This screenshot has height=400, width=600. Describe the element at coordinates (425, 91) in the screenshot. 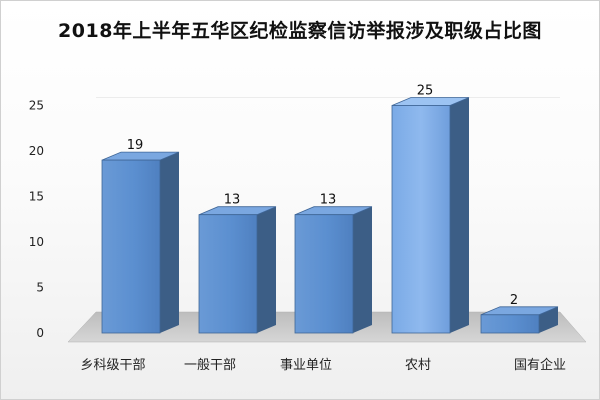

I see `data-label: 25` at that location.